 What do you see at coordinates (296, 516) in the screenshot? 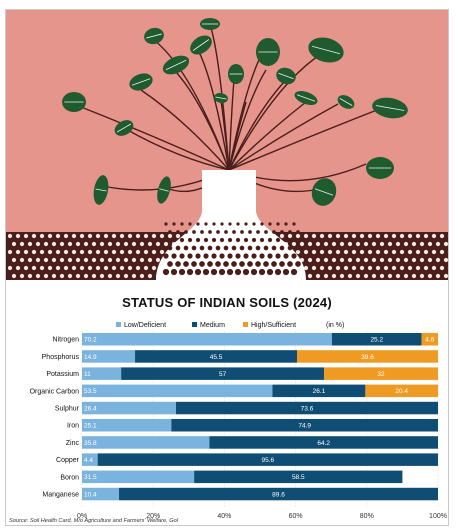
I see `x-tick-label: 60%` at bounding box center [296, 516].